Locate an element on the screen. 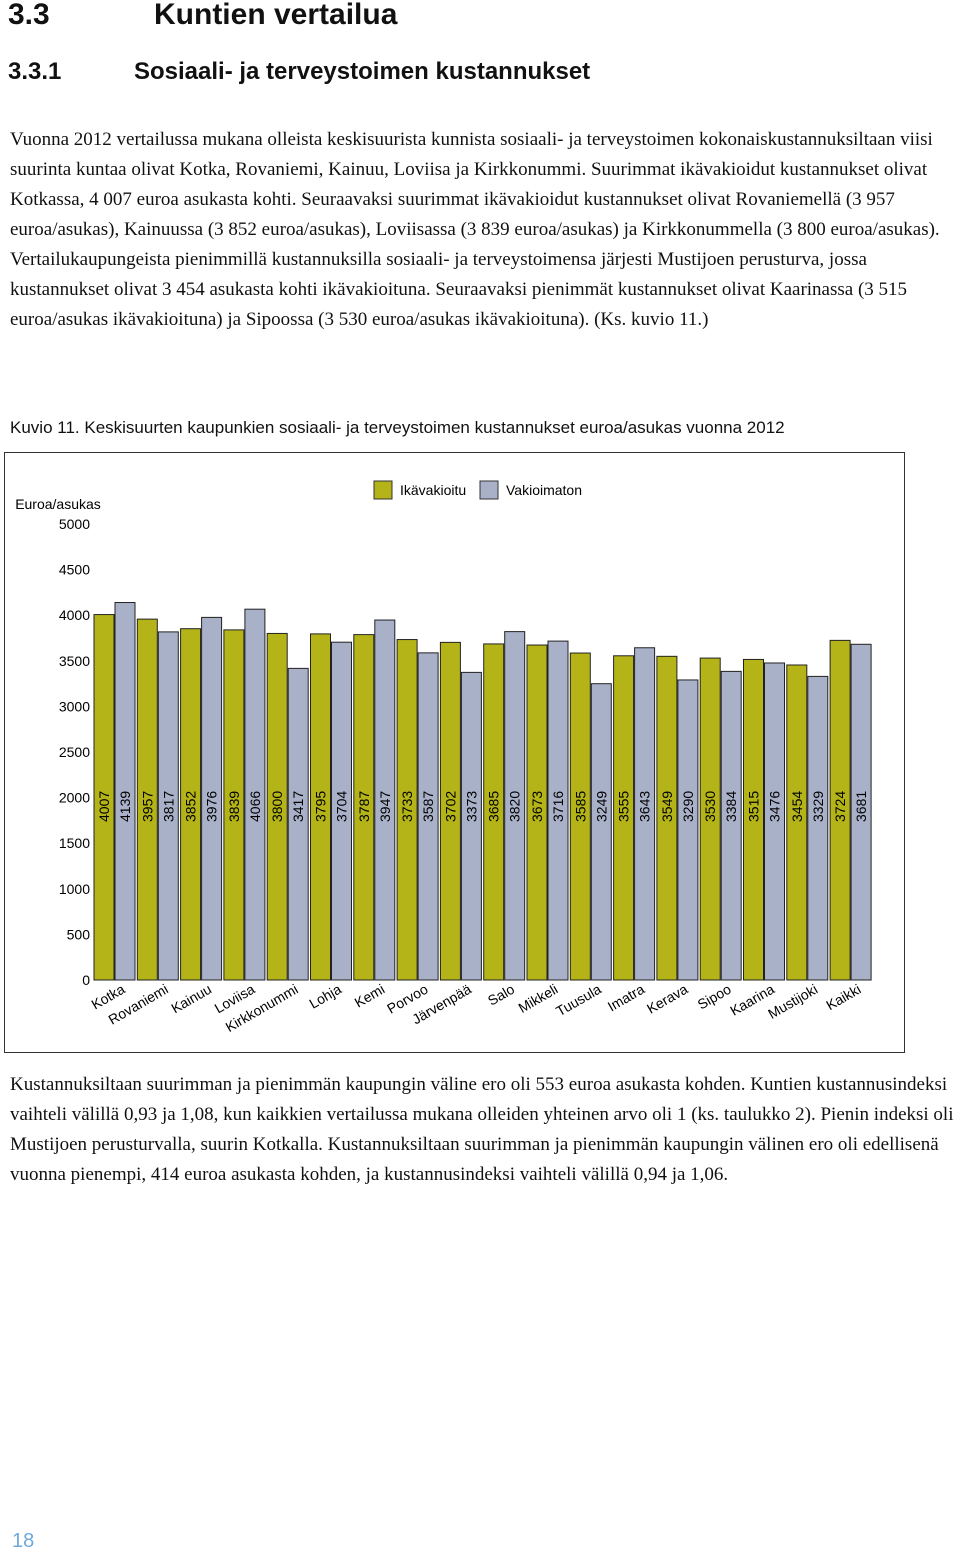  y-axis-title: Euroa/asukas is located at coordinates (58, 504).